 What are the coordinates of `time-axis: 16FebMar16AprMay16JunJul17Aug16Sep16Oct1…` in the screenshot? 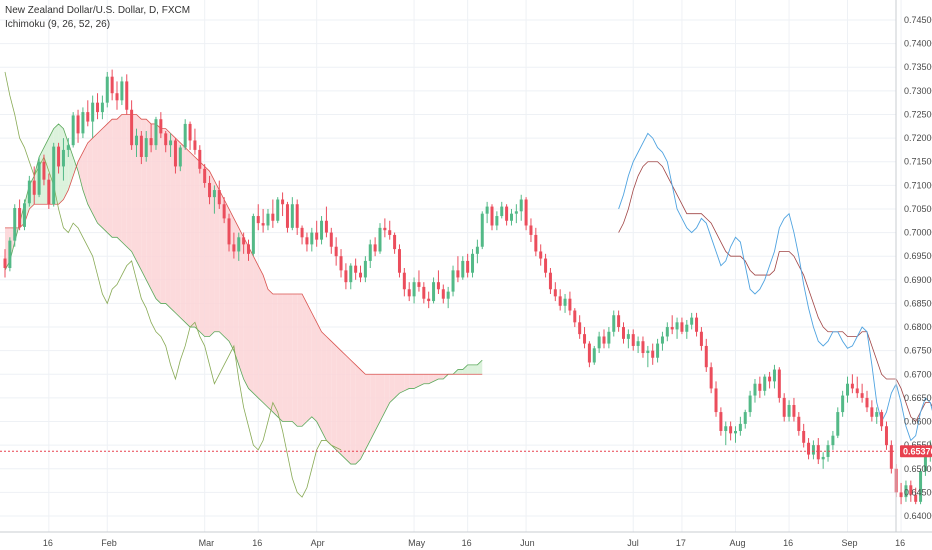 It's located at (474, 543).